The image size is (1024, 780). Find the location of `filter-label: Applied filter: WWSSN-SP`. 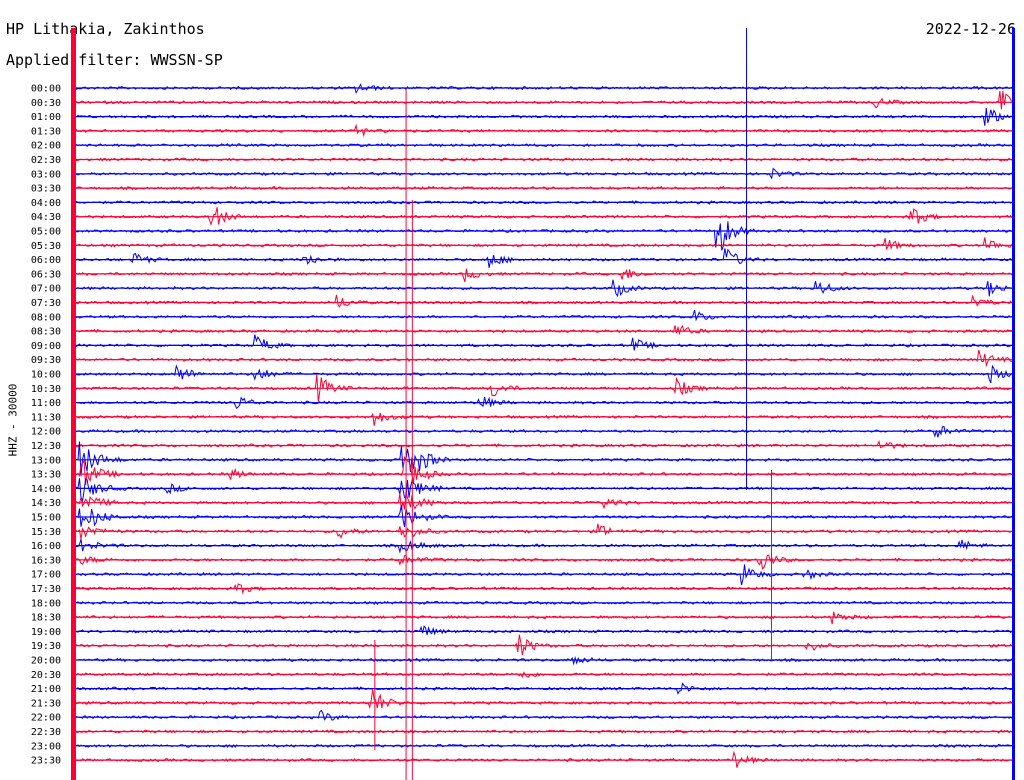

filter-label: Applied filter: WWSSN-SP is located at coordinates (114, 60).